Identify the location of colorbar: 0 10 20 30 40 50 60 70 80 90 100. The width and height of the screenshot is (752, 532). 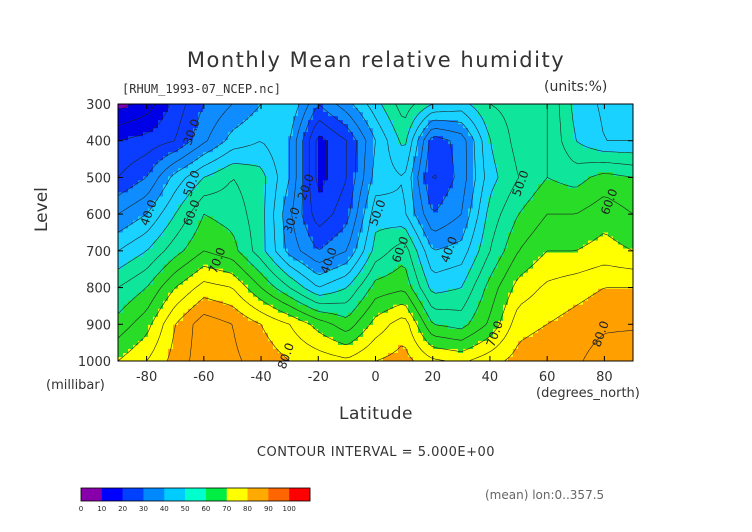
(195, 500).